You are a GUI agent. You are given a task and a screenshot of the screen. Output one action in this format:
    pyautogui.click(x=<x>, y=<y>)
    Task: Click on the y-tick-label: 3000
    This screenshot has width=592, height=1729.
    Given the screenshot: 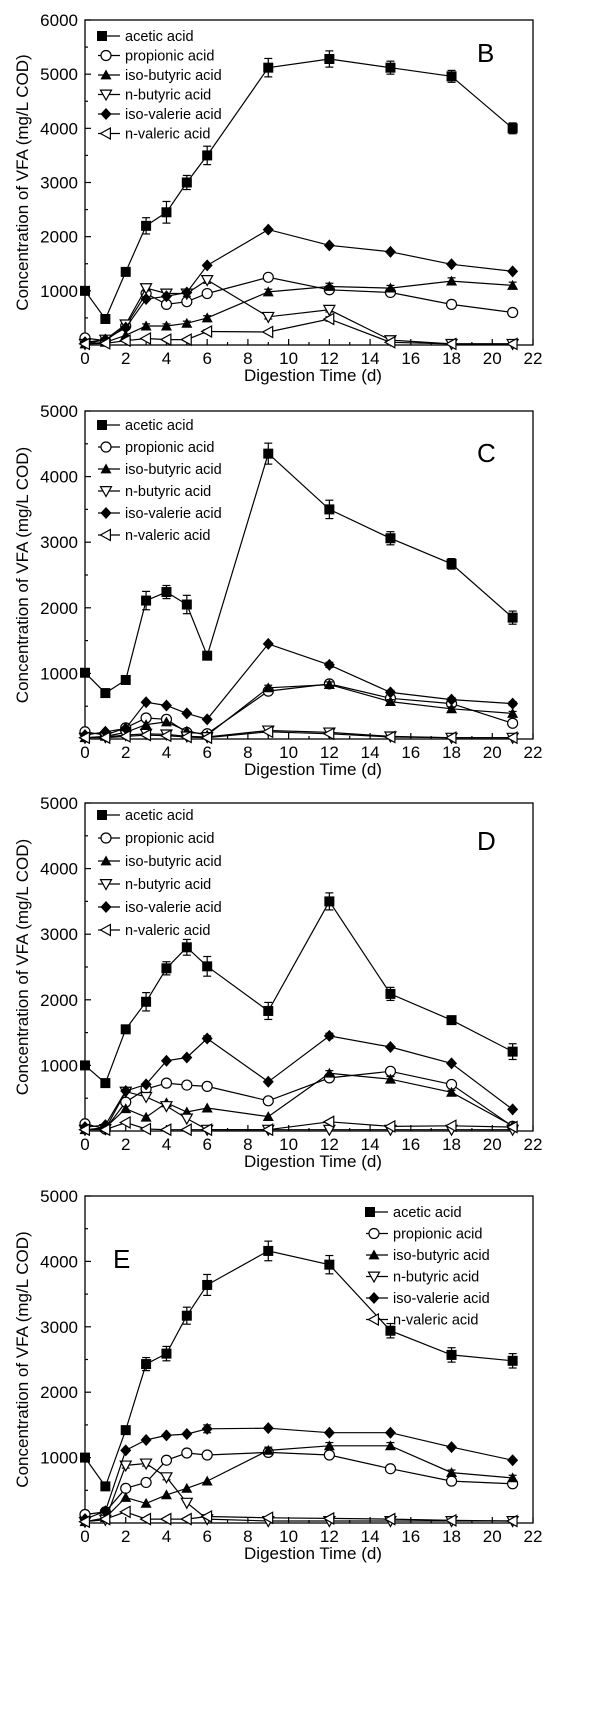 What is the action you would take?
    pyautogui.click(x=59, y=183)
    